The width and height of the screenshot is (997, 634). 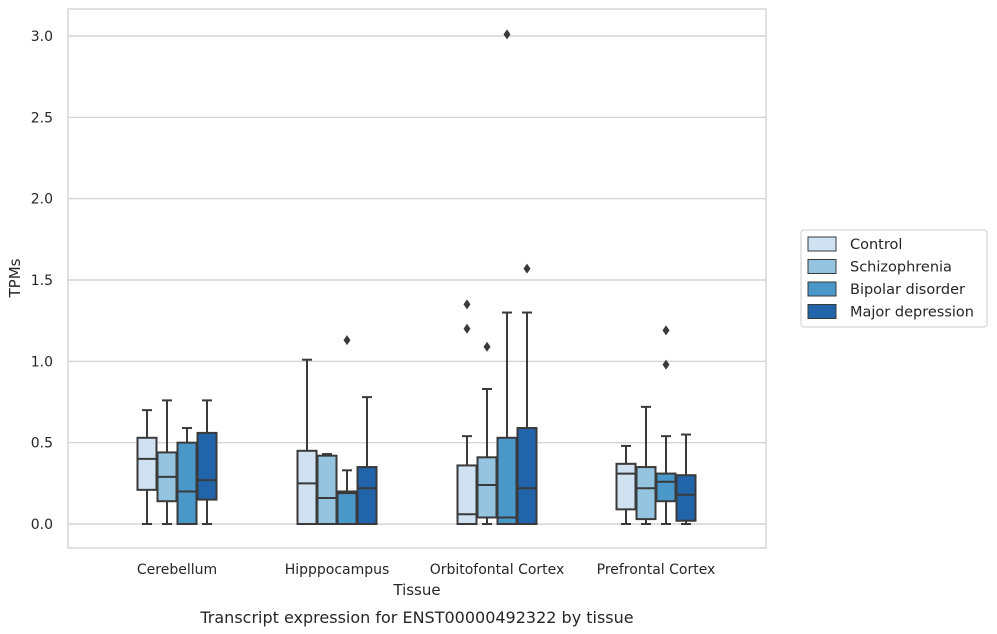 I want to click on legend-label: Bipolar disorder, so click(x=907, y=290).